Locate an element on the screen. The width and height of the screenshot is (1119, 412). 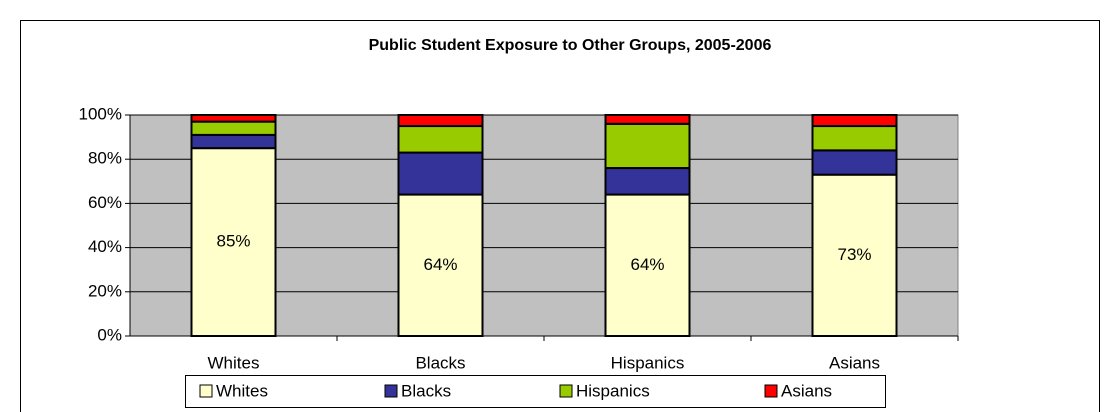
data-label: 85% is located at coordinates (233, 241).